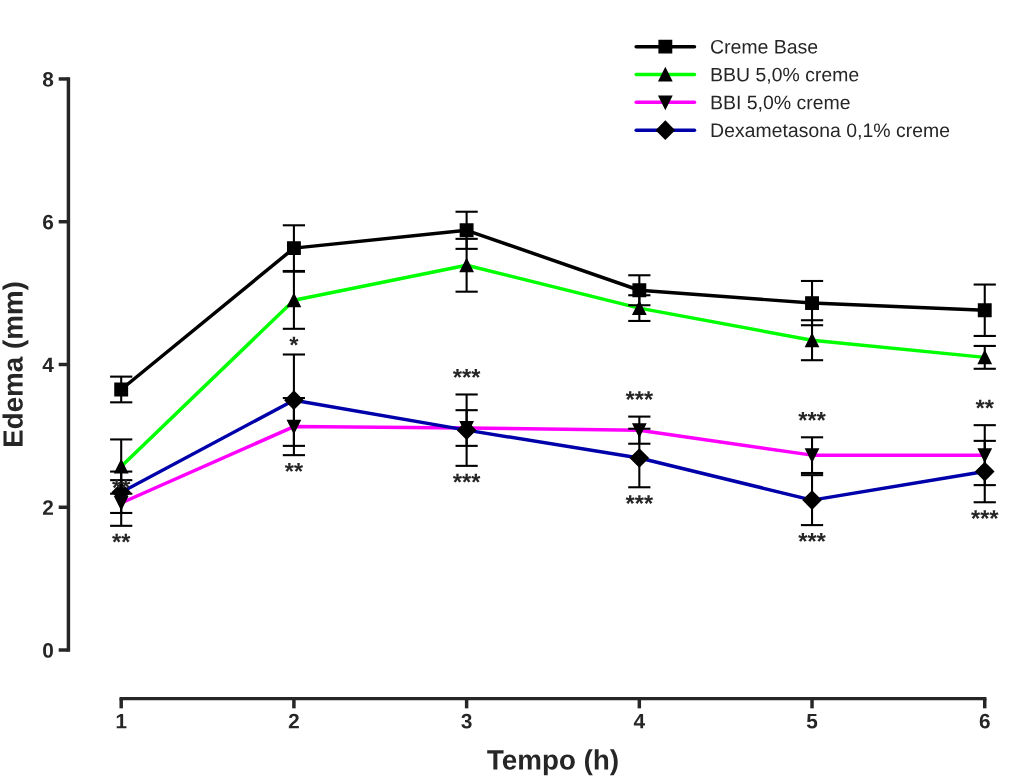  Describe the element at coordinates (785, 75) in the screenshot. I see `legend-label: BBU 5,0% creme` at that location.